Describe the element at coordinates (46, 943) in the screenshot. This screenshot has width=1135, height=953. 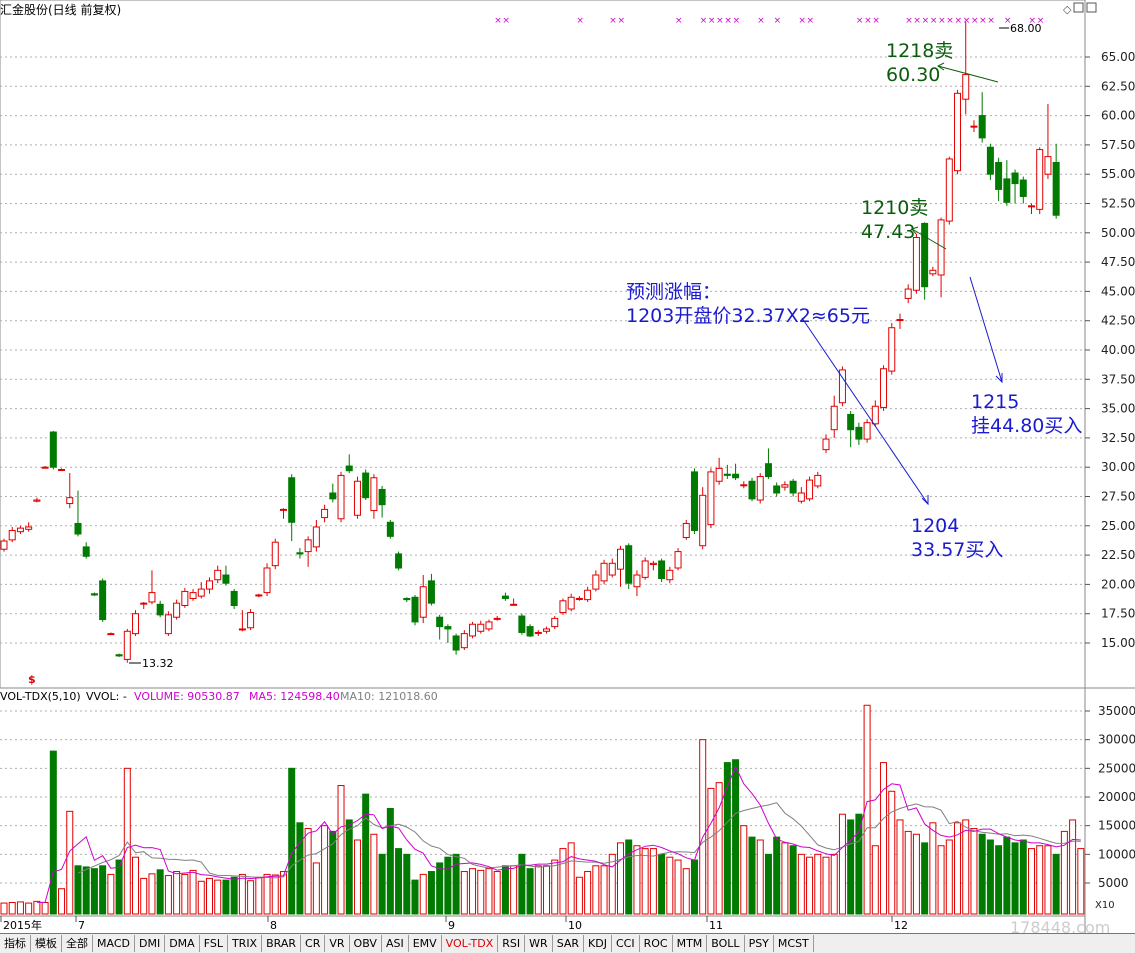
I see `indicator-tab: 模板` at that location.